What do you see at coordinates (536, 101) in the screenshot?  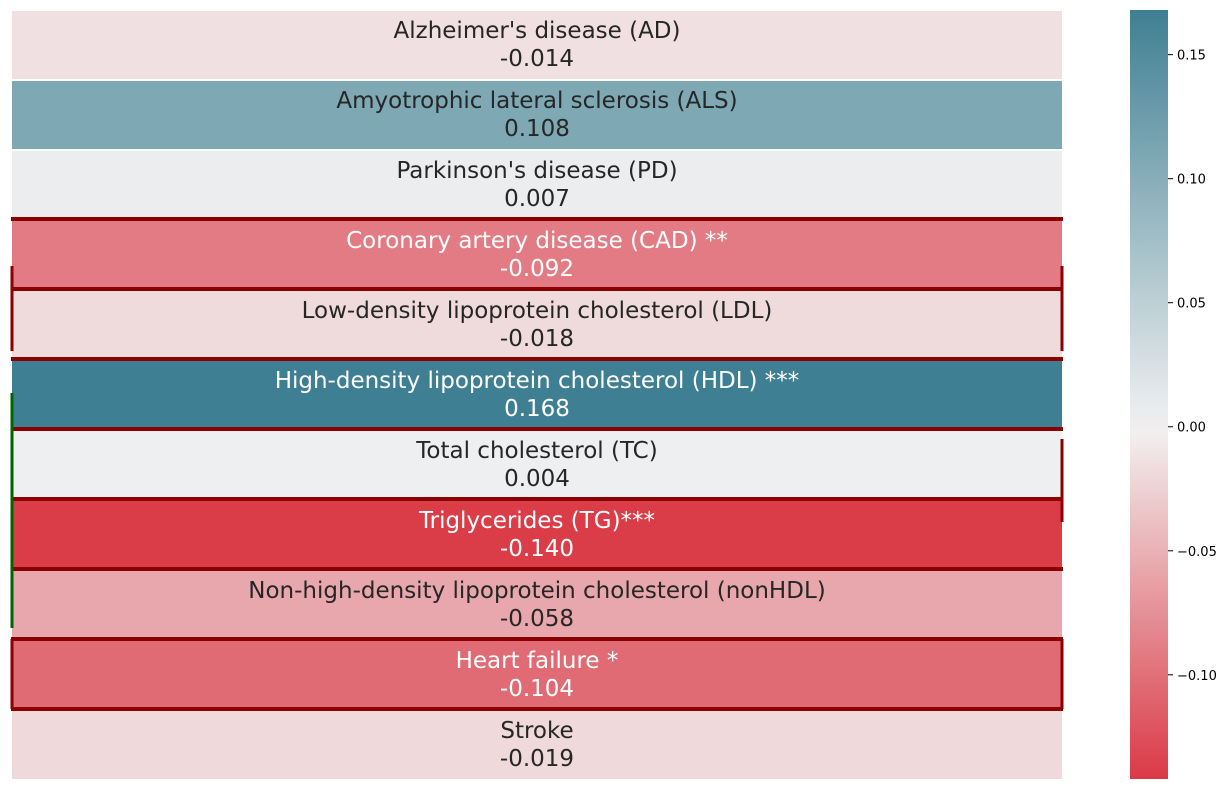 I see `cell-row-label: Amyotrophic lateral sclerosis (ALS)` at bounding box center [536, 101].